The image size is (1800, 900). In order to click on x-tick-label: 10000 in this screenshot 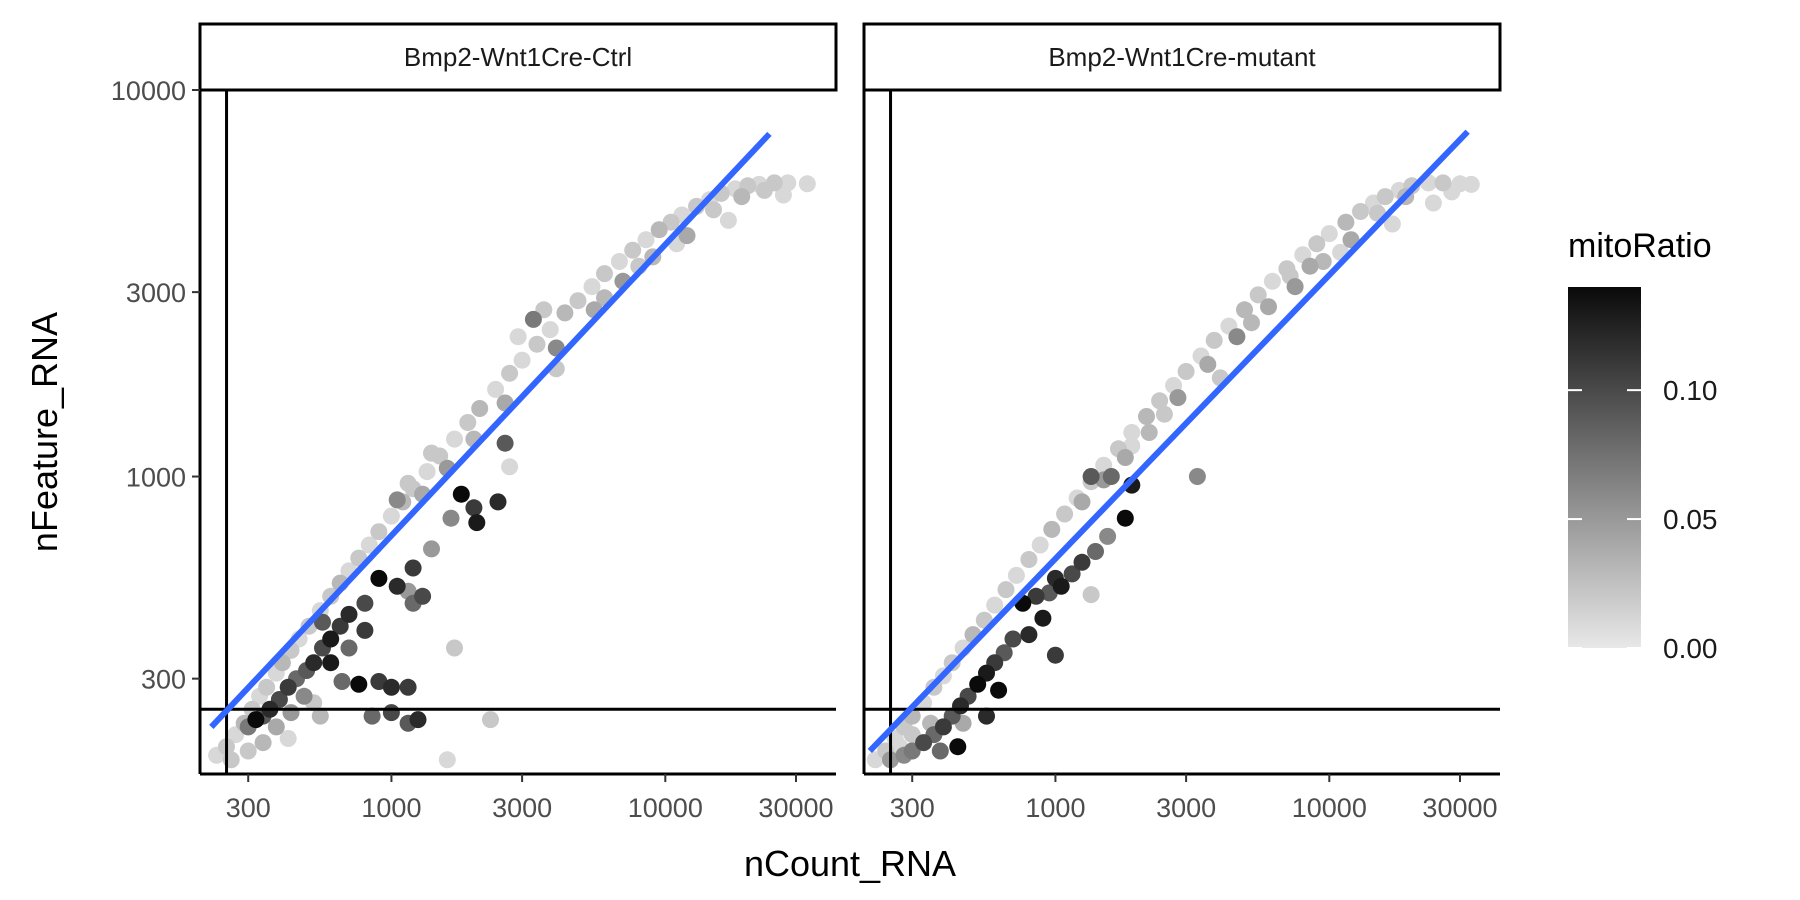, I will do `click(665, 808)`.